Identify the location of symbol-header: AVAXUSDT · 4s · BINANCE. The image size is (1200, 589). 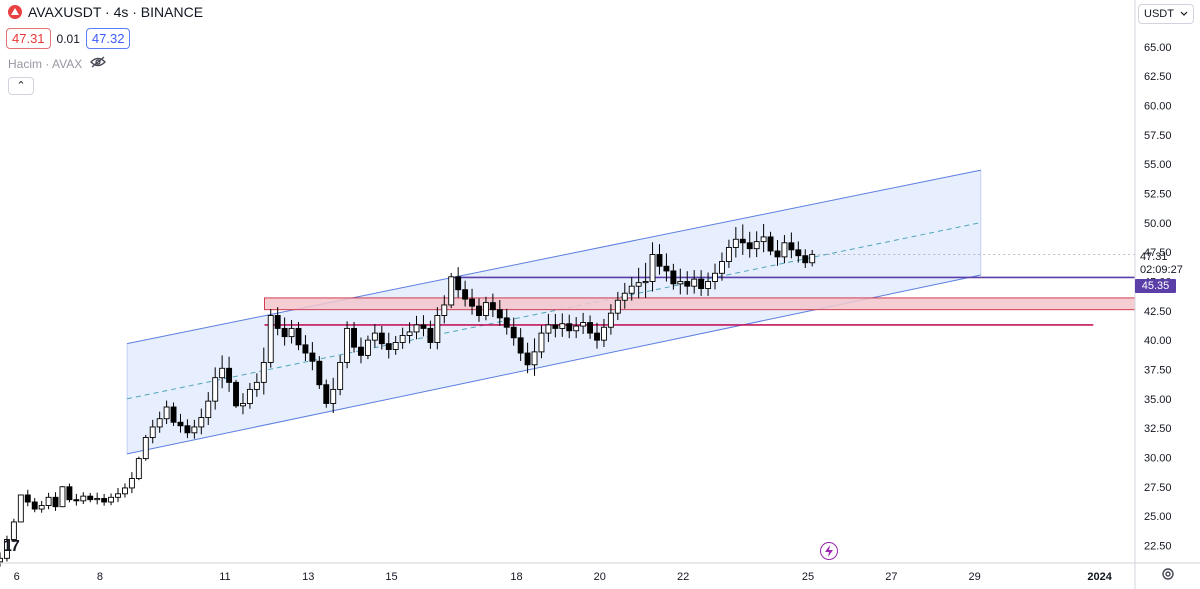
(105, 12).